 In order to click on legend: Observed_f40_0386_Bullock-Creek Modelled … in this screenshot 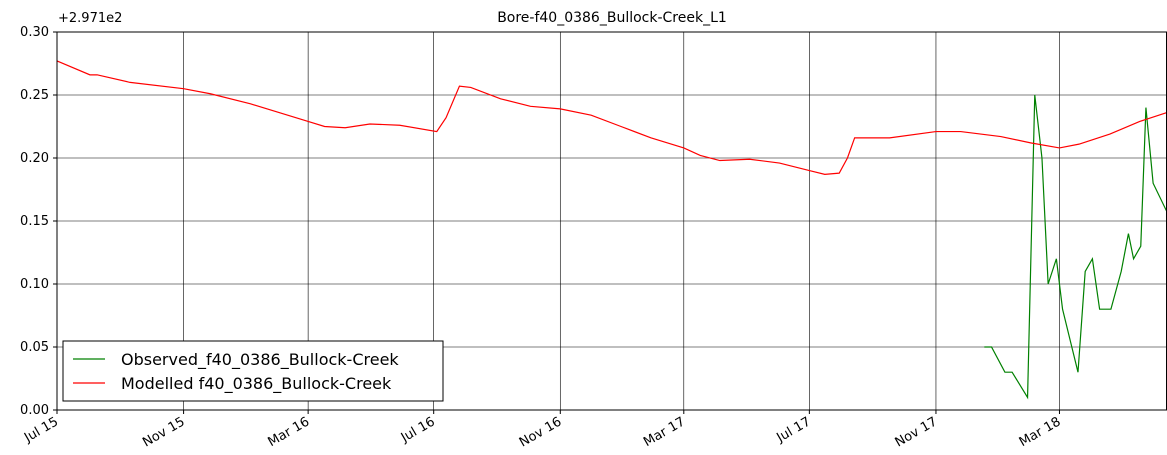, I will do `click(253, 371)`.